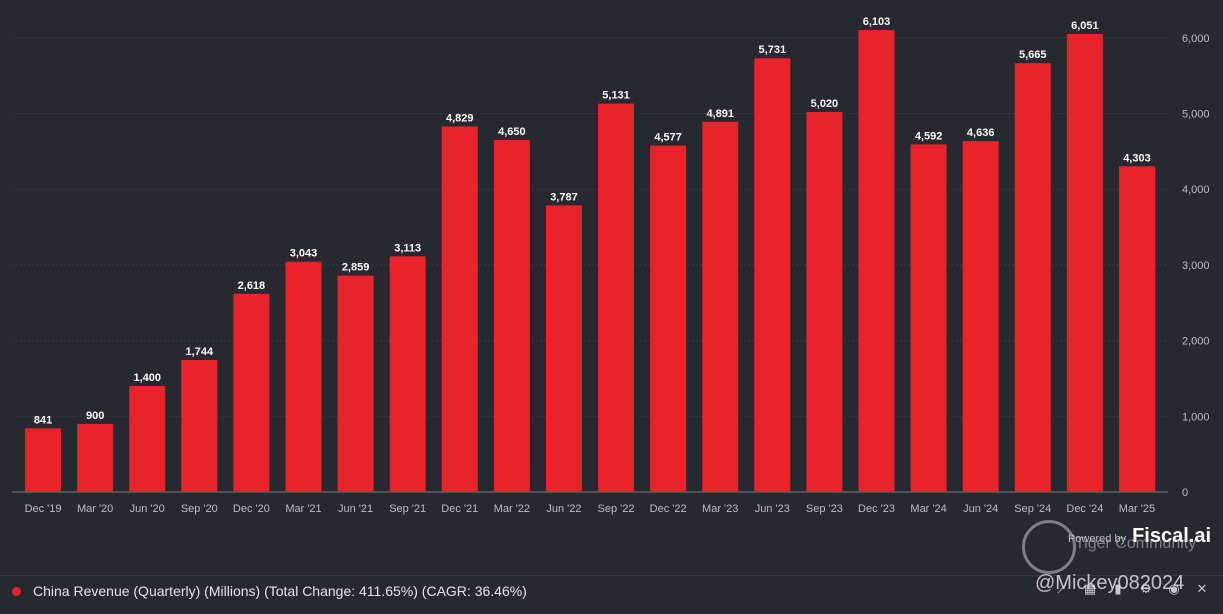  Describe the element at coordinates (1084, 509) in the screenshot. I see `x-tick-label: Dec '24` at that location.